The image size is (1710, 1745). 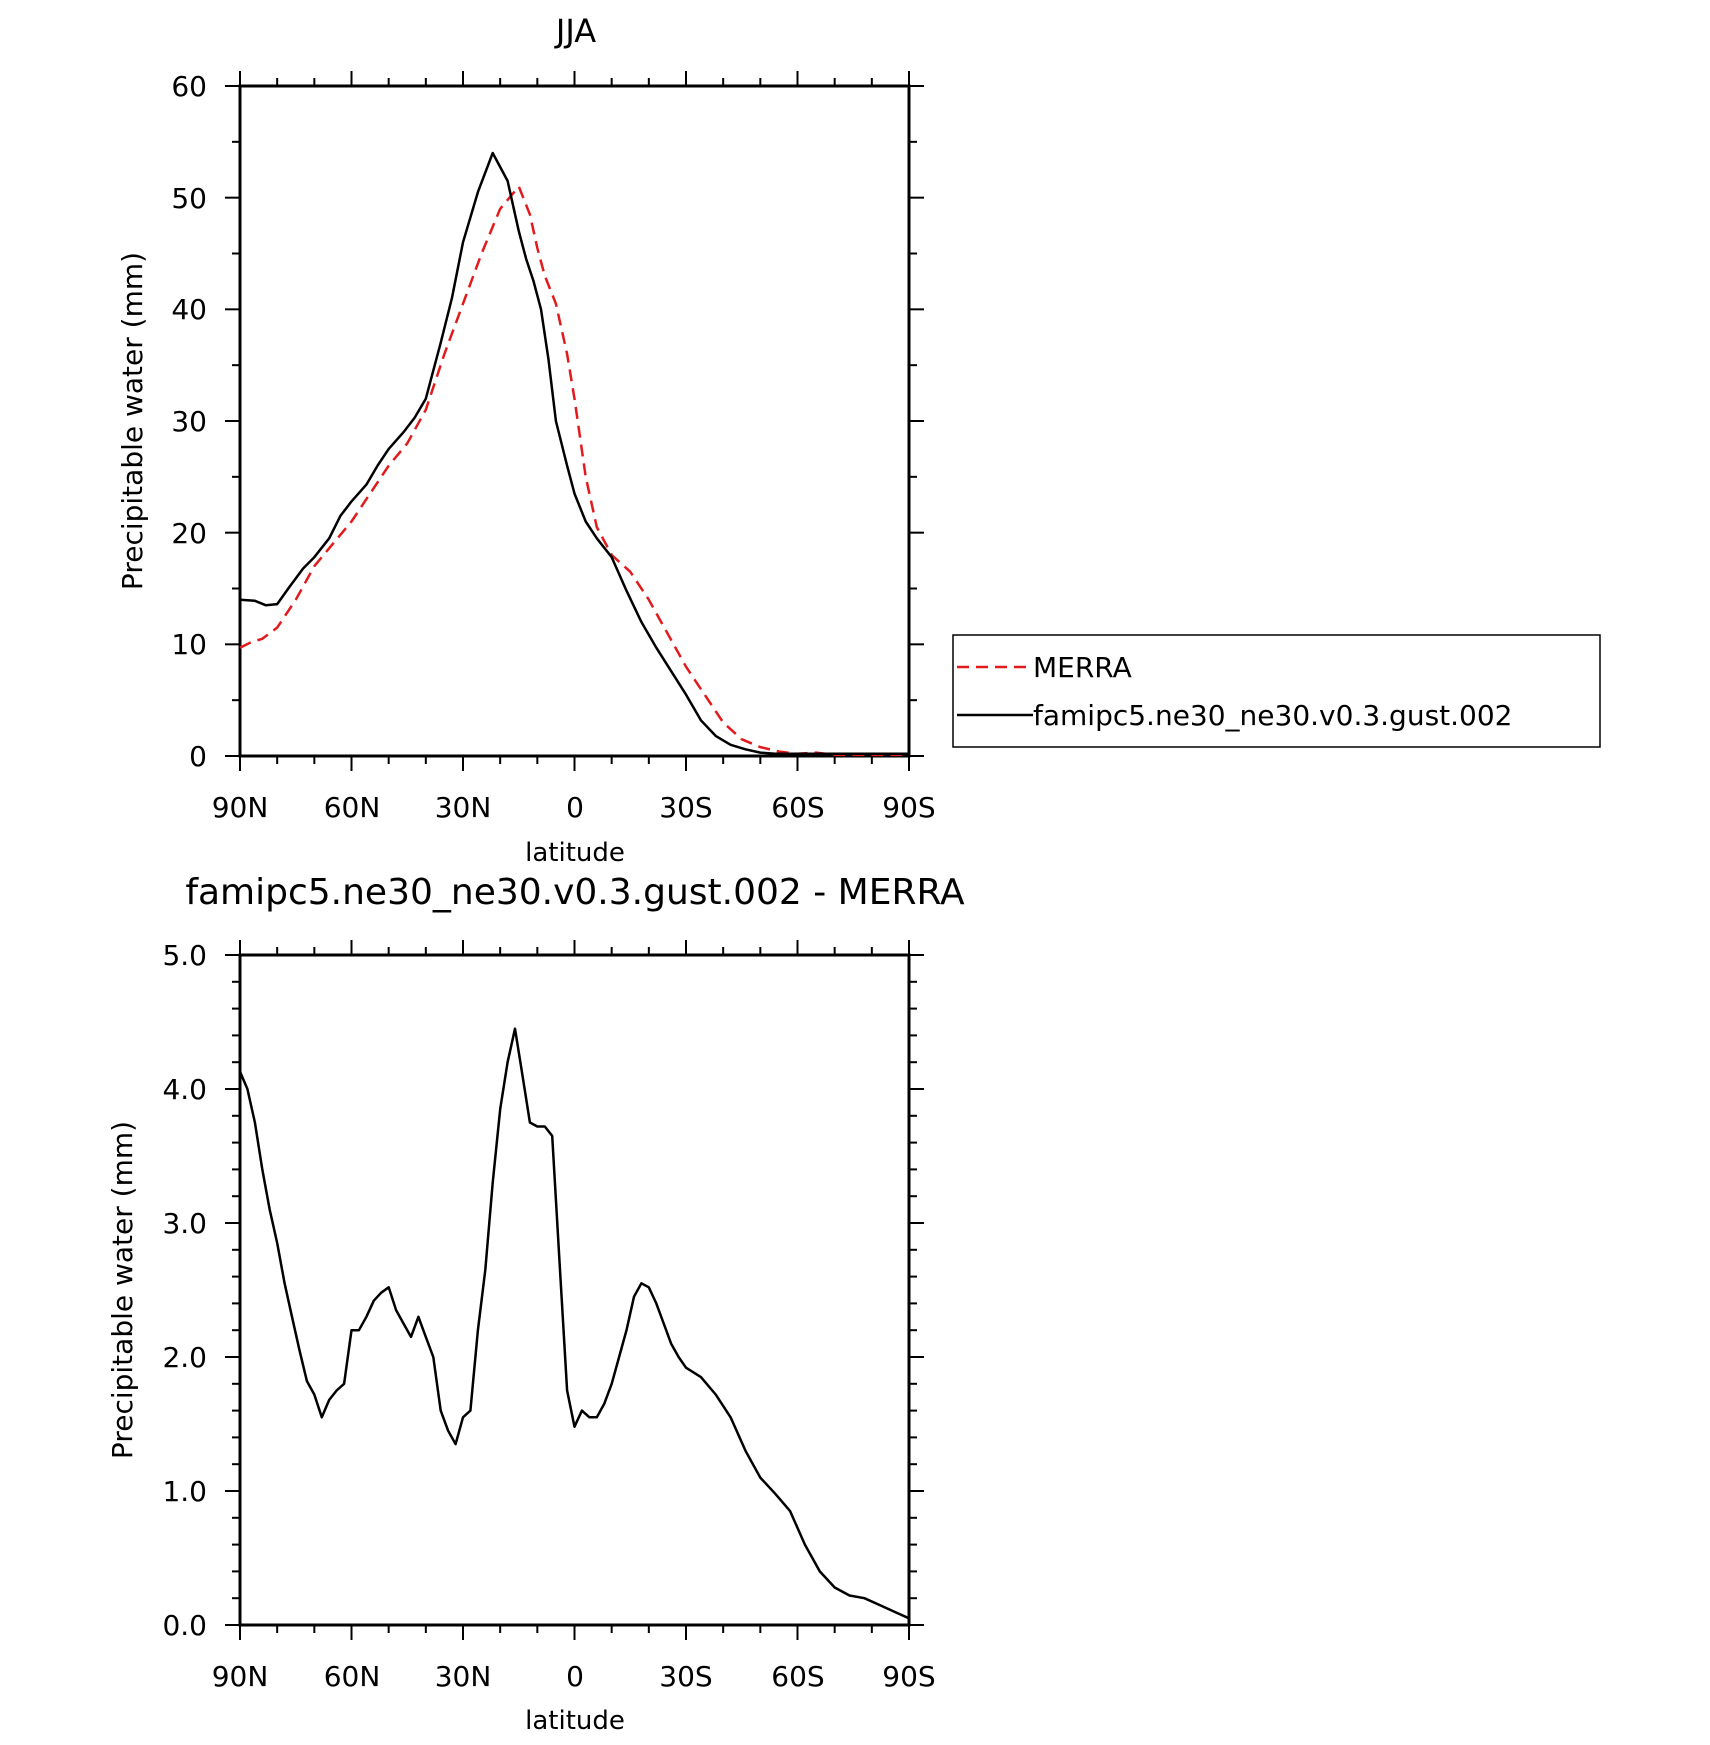 What do you see at coordinates (575, 31) in the screenshot?
I see `top-chart-title: JJA` at bounding box center [575, 31].